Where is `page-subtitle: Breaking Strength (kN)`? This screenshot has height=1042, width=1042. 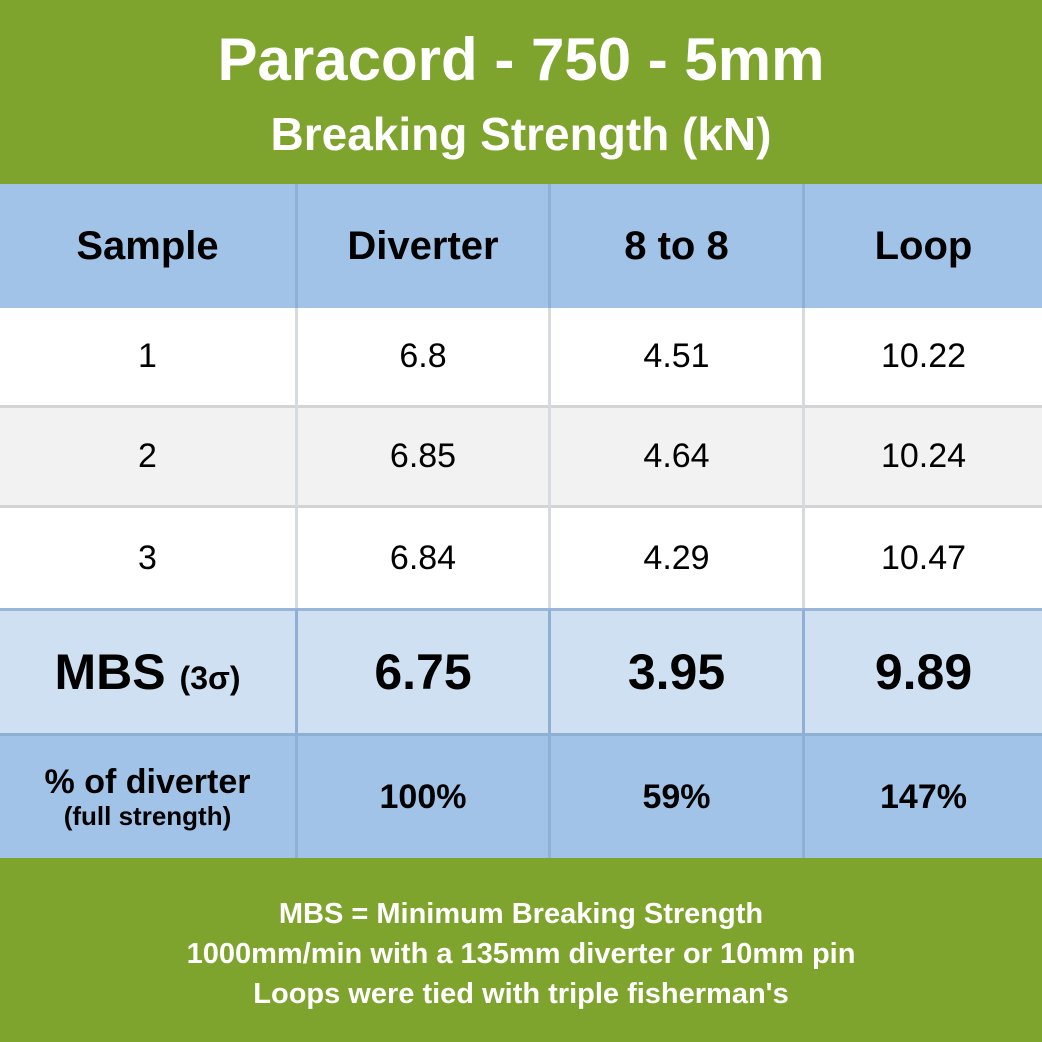 page-subtitle: Breaking Strength (kN) is located at coordinates (521, 134).